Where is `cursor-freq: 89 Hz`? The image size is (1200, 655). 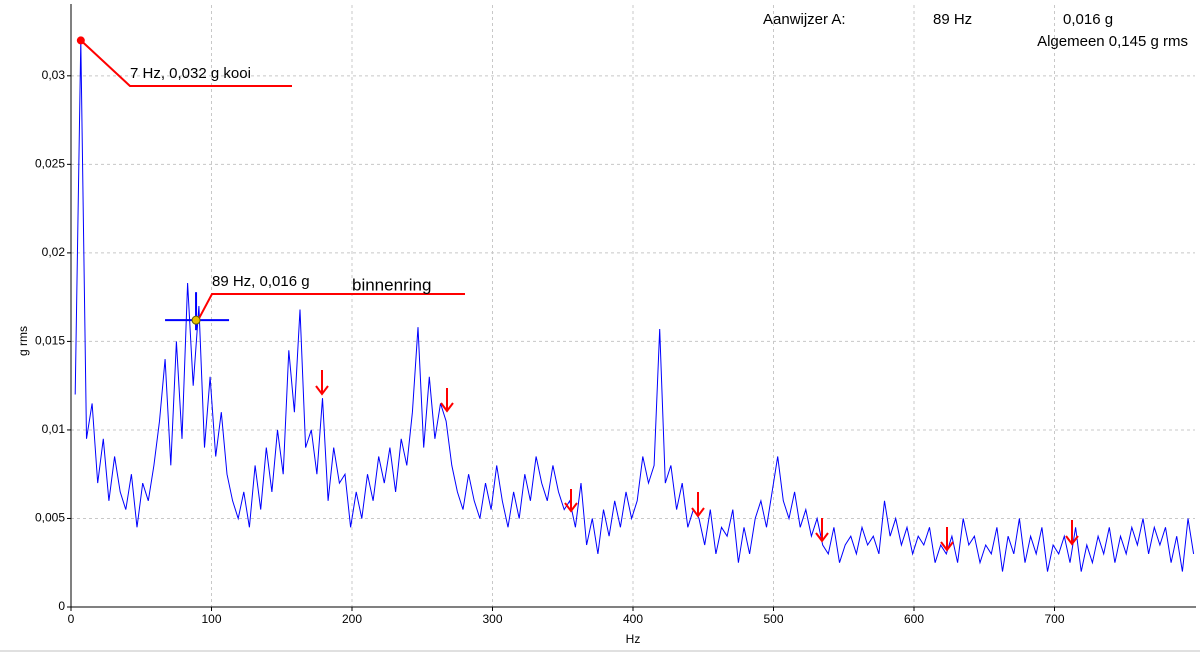 cursor-freq: 89 Hz is located at coordinates (952, 19).